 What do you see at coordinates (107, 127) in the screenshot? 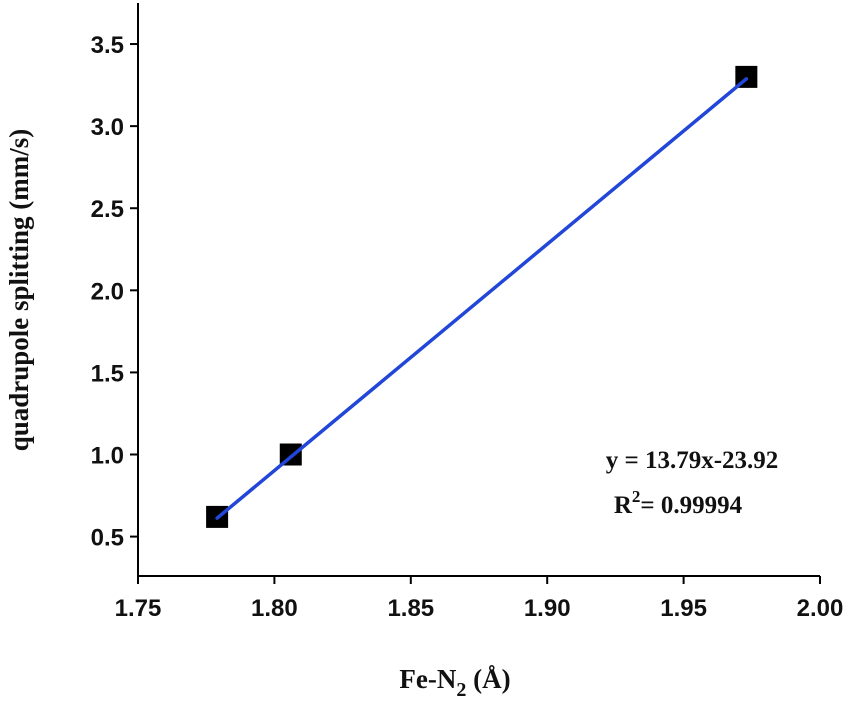
I see `y-tick-label: 3.0` at bounding box center [107, 127].